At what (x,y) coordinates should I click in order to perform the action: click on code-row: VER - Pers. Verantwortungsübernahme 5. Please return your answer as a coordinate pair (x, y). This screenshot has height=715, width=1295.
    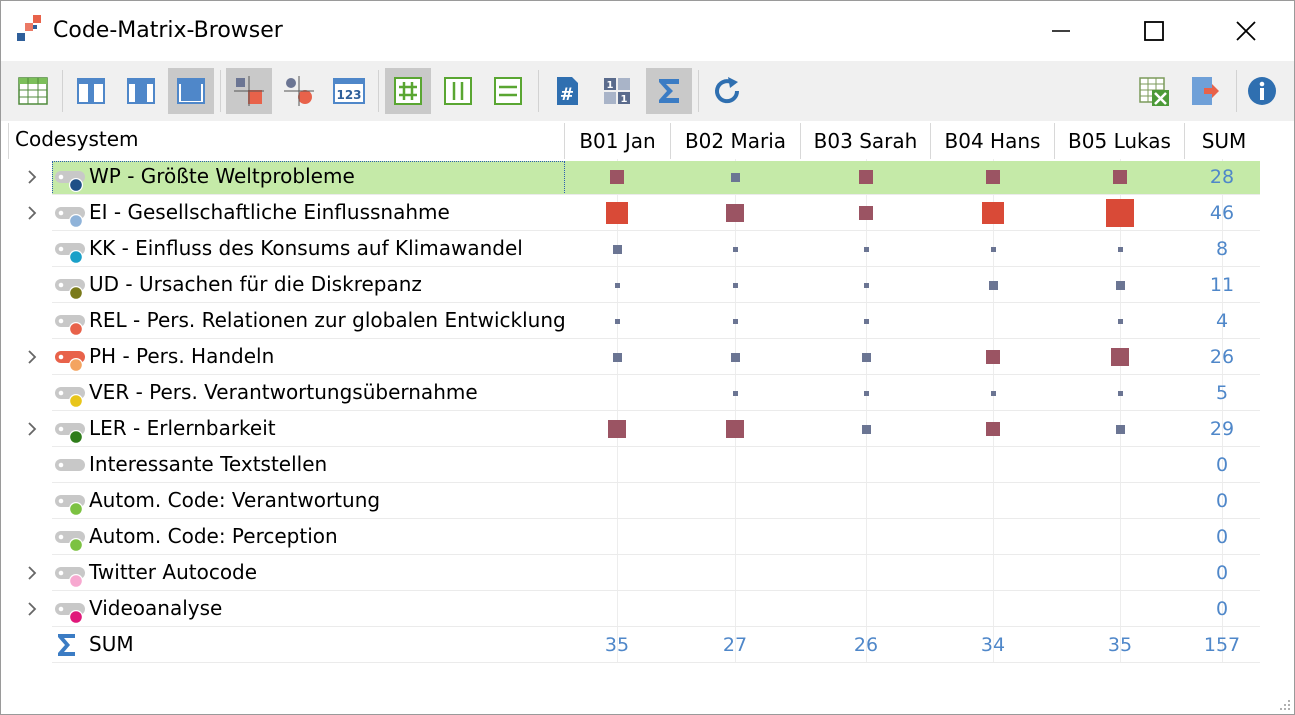
    Looking at the image, I should click on (647, 393).